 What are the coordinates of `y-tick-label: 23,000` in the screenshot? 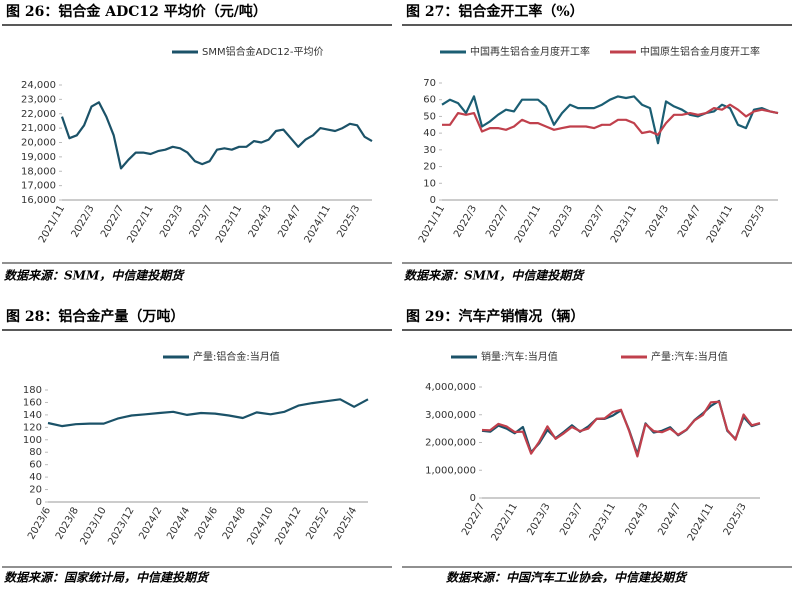 It's located at (38, 99).